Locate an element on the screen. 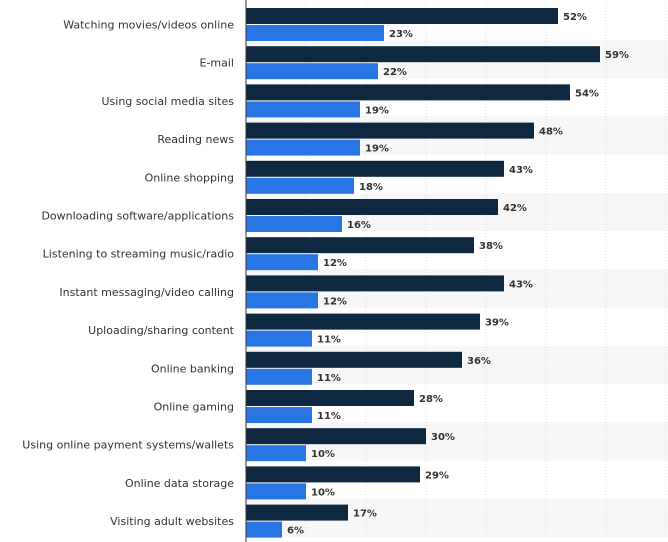  category-label: Visiting adult websites is located at coordinates (172, 521).